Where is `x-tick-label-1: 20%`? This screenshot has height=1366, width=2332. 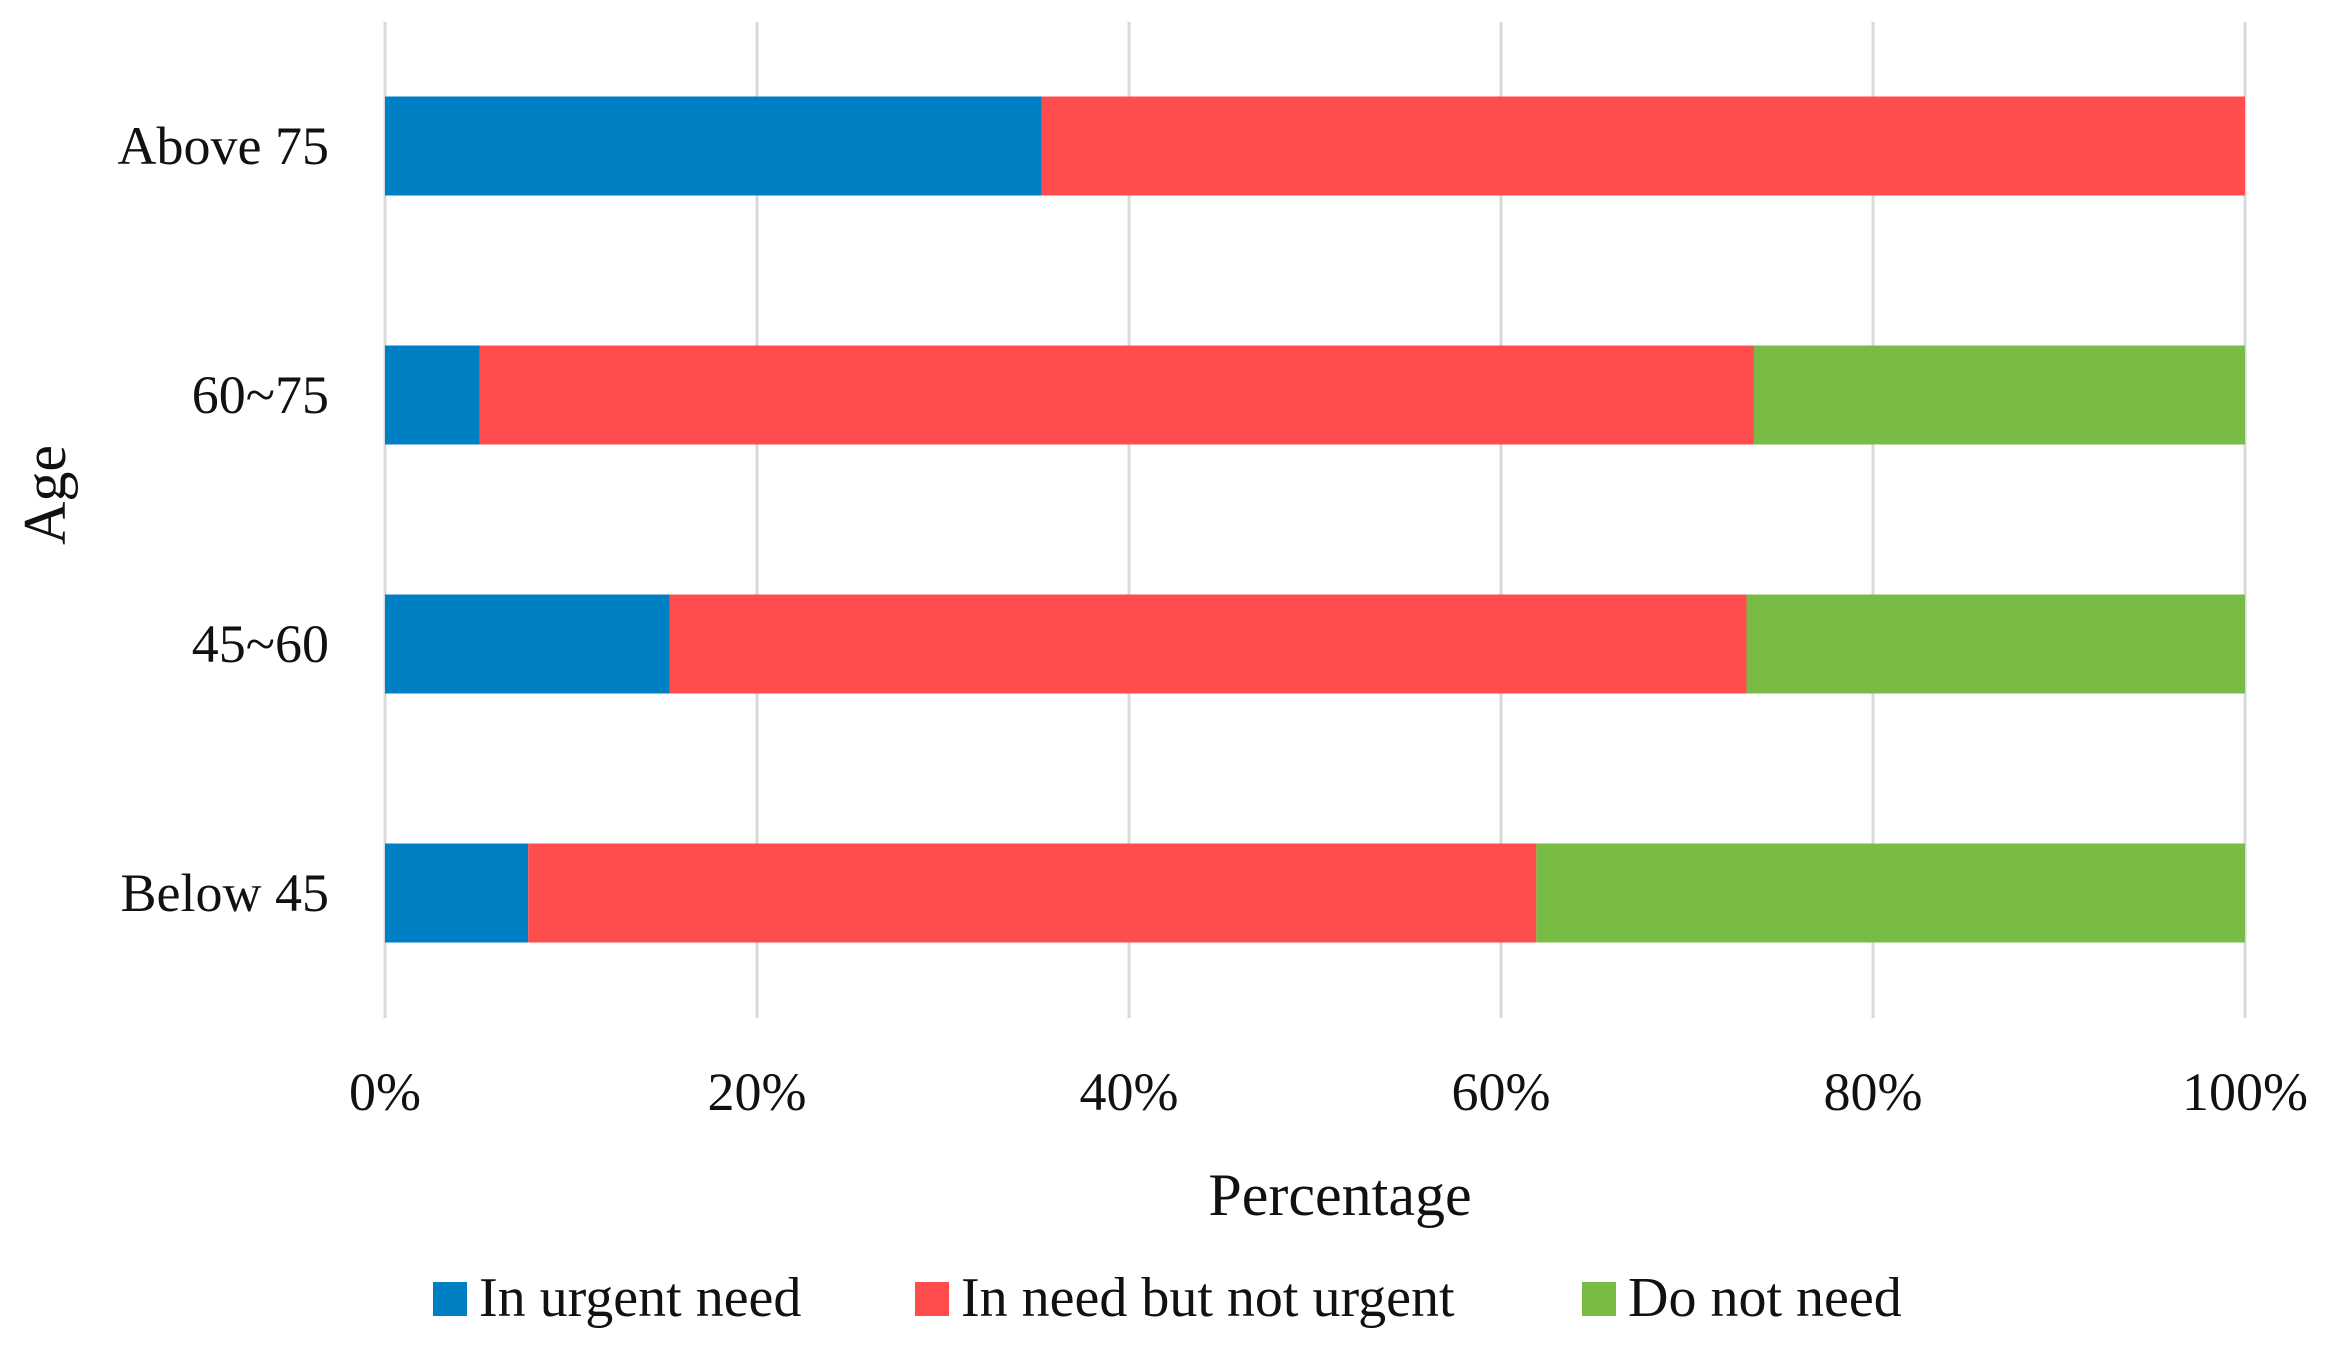
x-tick-label-1: 20% is located at coordinates (757, 1092).